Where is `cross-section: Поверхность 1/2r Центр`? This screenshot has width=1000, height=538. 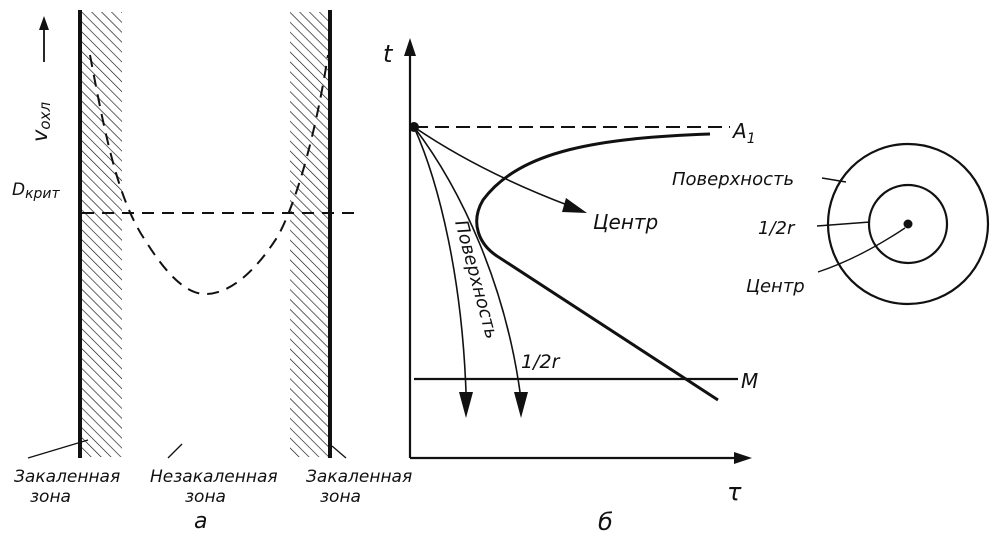 cross-section: Поверхность 1/2r Центр is located at coordinates (831, 224).